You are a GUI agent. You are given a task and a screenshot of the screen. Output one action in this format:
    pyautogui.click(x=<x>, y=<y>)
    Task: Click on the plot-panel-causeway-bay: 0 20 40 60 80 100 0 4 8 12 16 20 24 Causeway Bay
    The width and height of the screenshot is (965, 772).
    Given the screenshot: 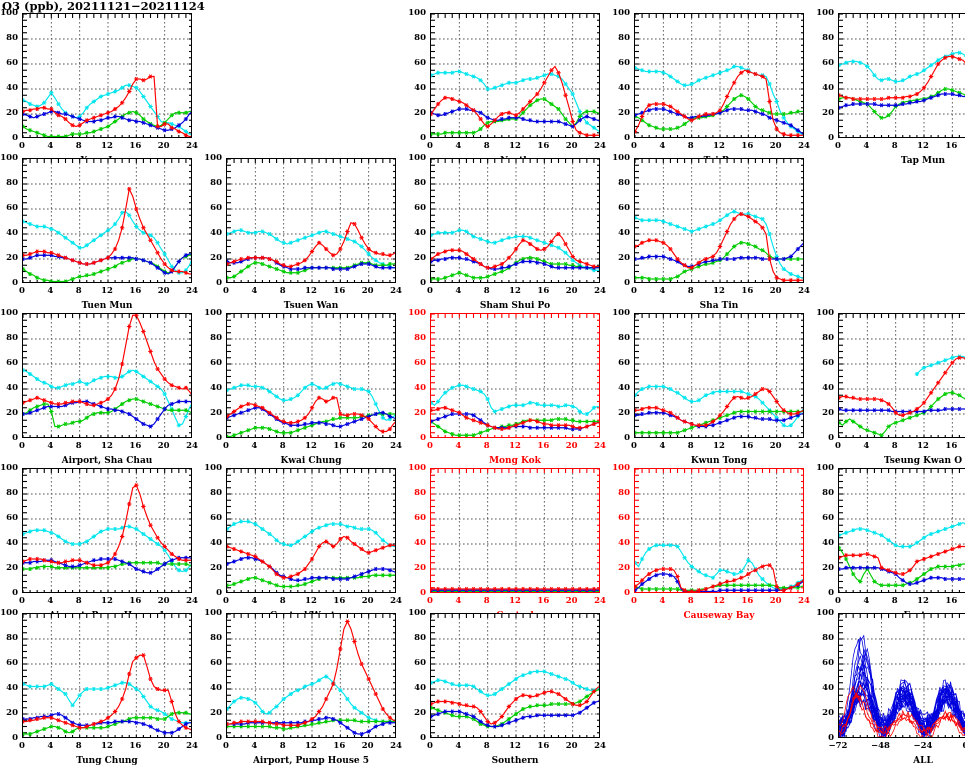 What is the action you would take?
    pyautogui.click(x=711, y=545)
    